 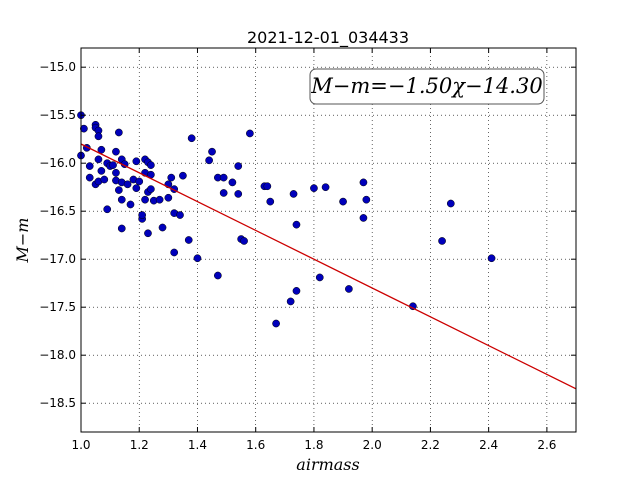 What do you see at coordinates (546, 445) in the screenshot?
I see `x-tick-label: 2.6` at bounding box center [546, 445].